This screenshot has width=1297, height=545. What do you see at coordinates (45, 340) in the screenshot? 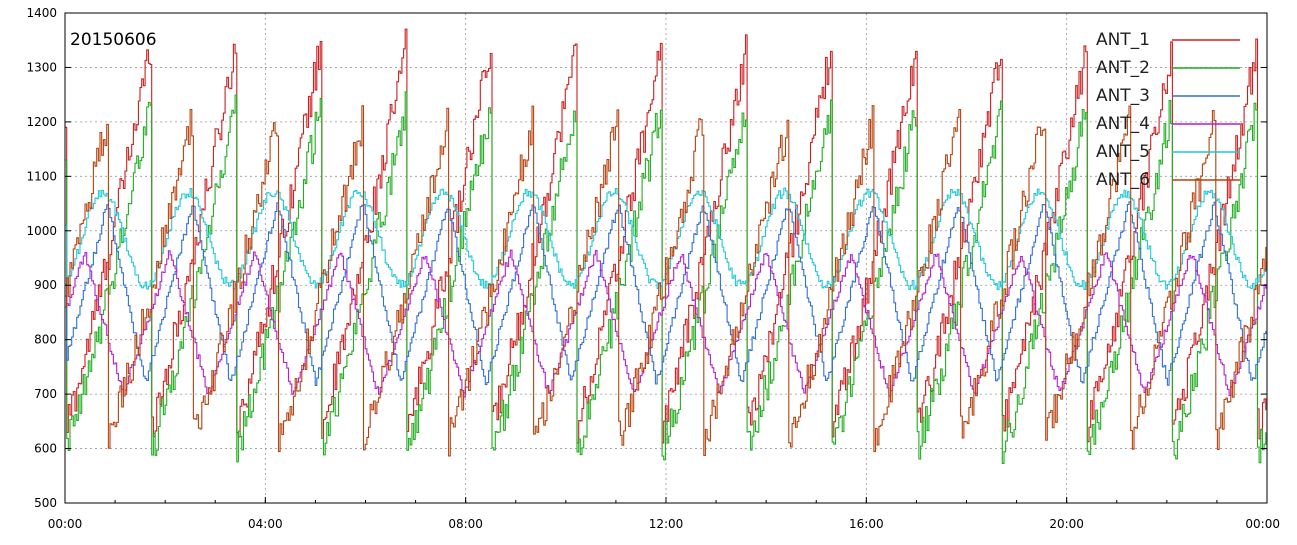
I see `y-tick-label: 800` at bounding box center [45, 340].